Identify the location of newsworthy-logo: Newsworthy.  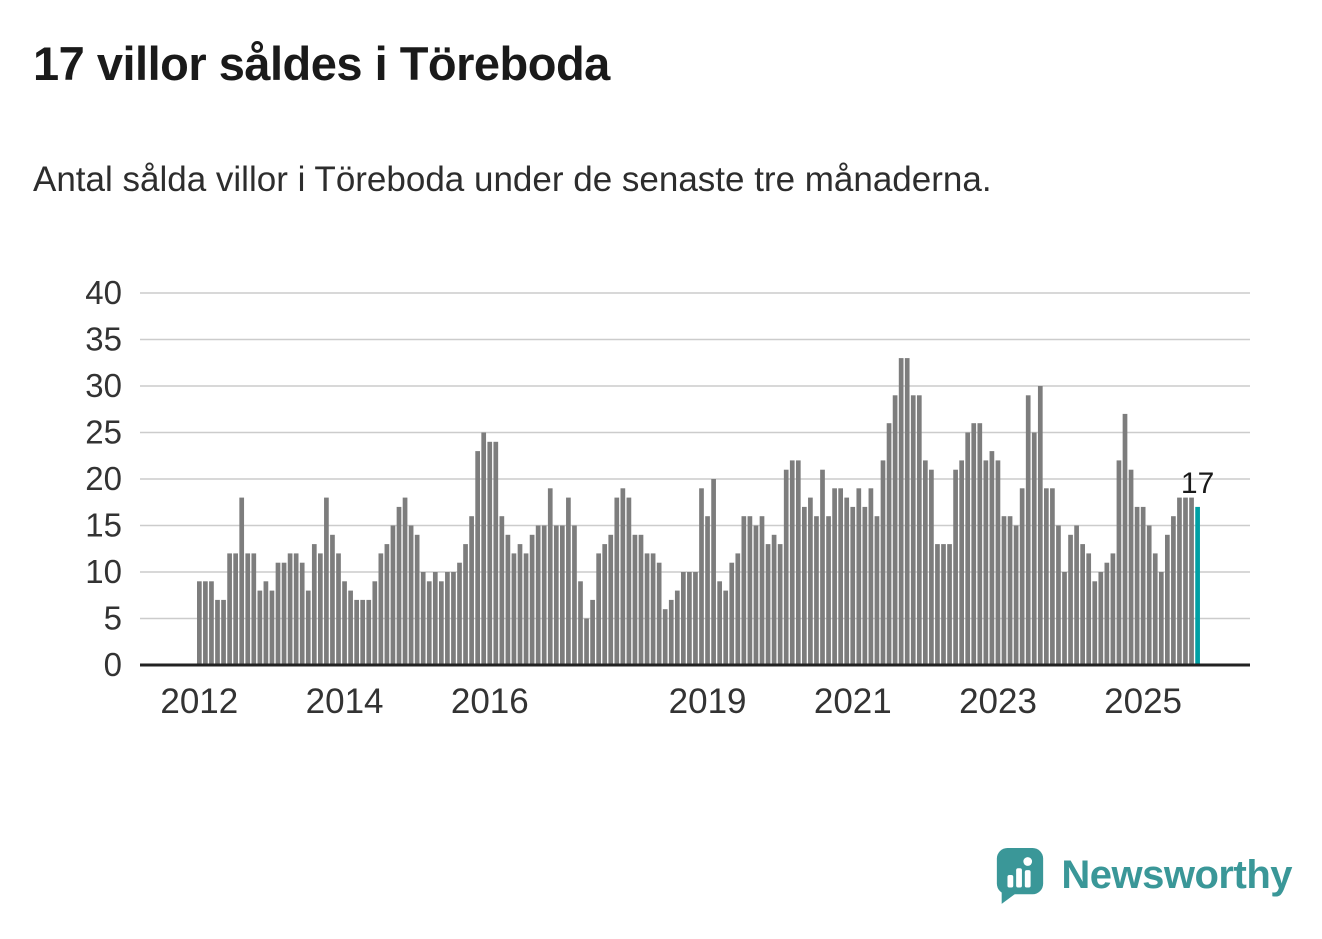
(1142, 875).